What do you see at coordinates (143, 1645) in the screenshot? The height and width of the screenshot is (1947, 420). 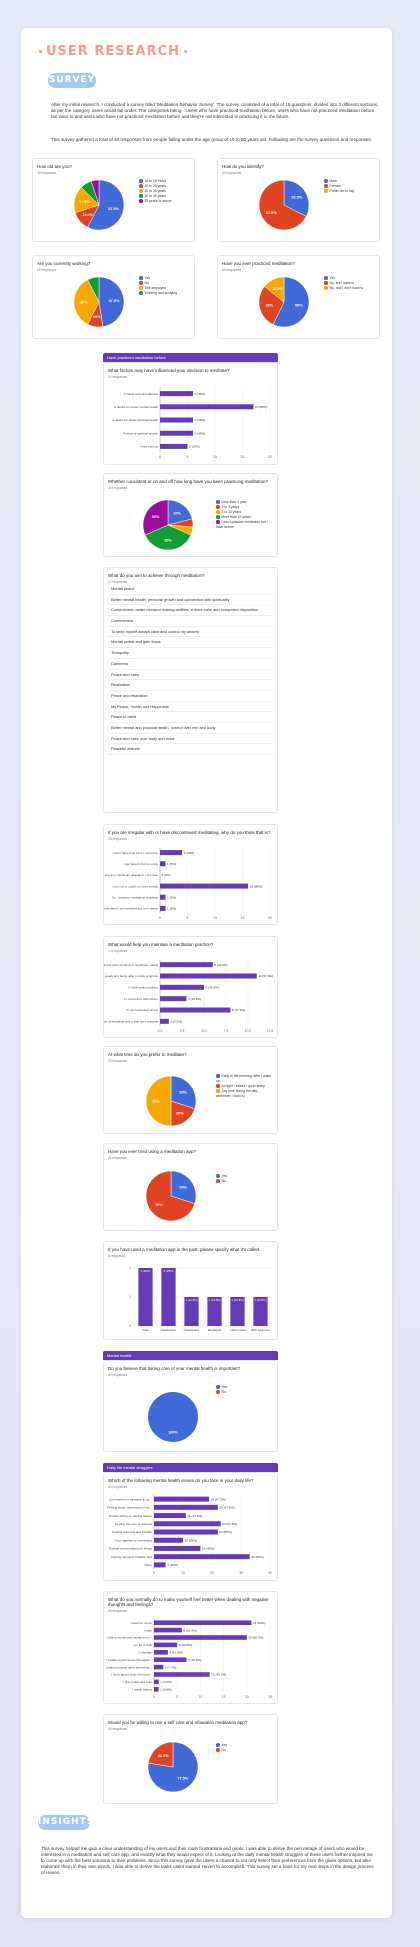 I see `bar-category-label: I go for a walk` at bounding box center [143, 1645].